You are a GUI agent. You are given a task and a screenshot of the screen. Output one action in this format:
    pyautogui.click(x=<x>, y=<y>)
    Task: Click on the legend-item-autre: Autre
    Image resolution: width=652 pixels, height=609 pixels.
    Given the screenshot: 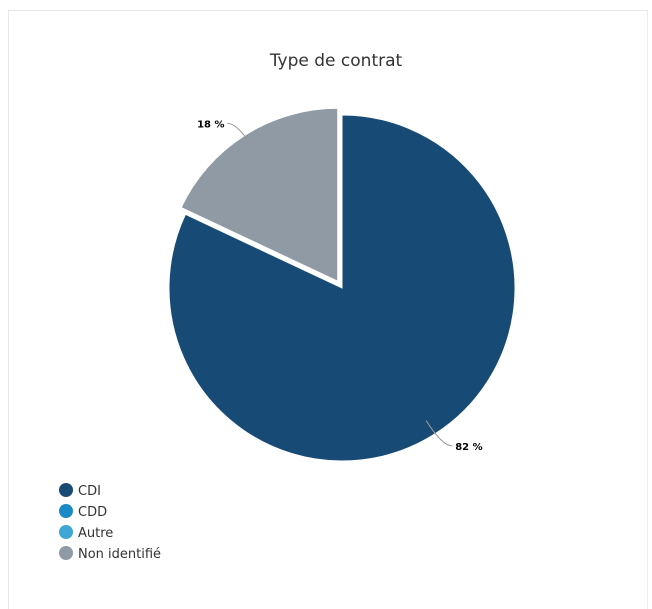 What is the action you would take?
    pyautogui.click(x=86, y=533)
    